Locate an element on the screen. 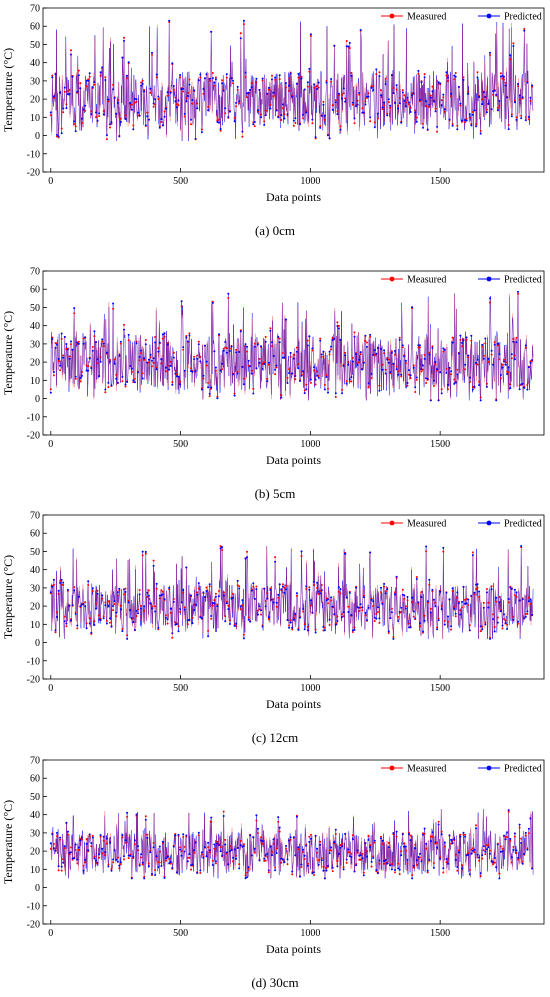 The height and width of the screenshot is (997, 550). x-tick-label: 1000 is located at coordinates (310, 933).